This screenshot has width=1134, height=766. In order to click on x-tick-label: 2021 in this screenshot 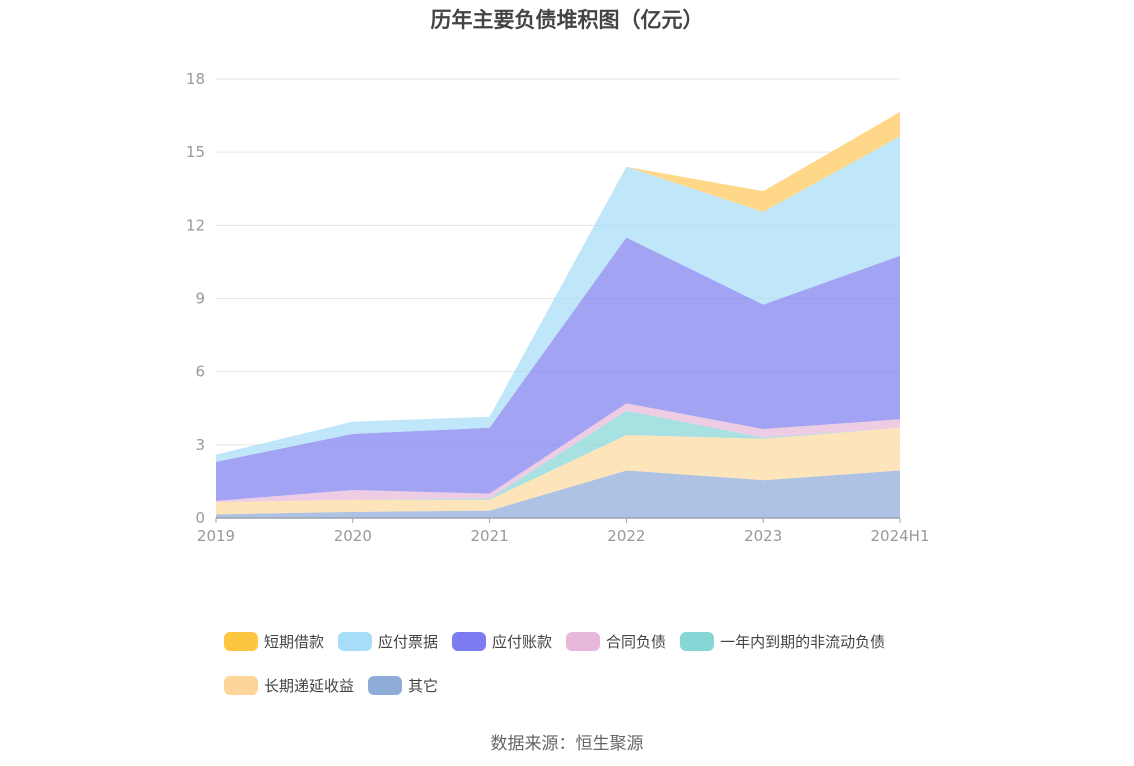, I will do `click(490, 536)`.